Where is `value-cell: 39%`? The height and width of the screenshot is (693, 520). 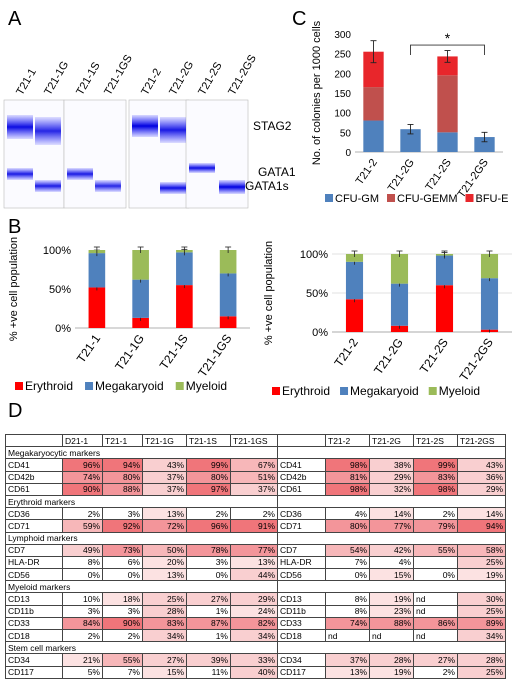 value-cell: 39% is located at coordinates (208, 660).